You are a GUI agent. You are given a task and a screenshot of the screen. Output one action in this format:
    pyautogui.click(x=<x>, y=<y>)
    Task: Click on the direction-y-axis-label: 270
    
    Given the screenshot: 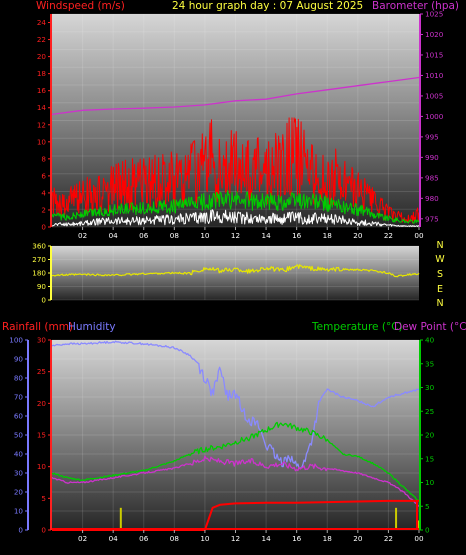 What is the action you would take?
    pyautogui.click(x=39, y=259)
    